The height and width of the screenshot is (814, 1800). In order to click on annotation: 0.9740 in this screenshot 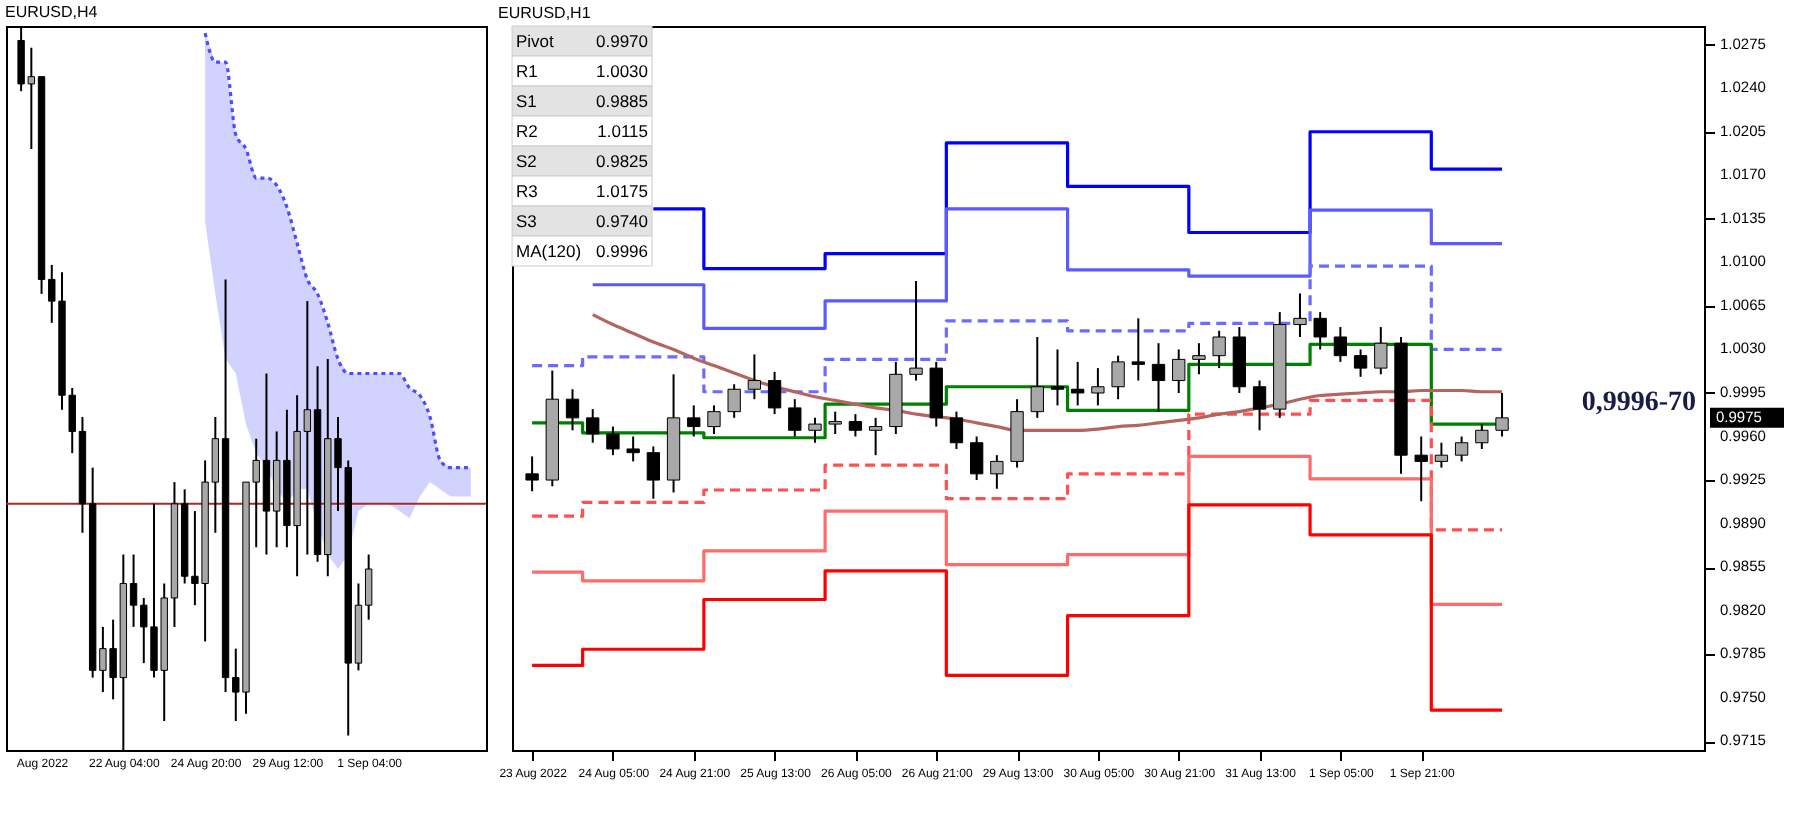, I will do `click(622, 221)`.